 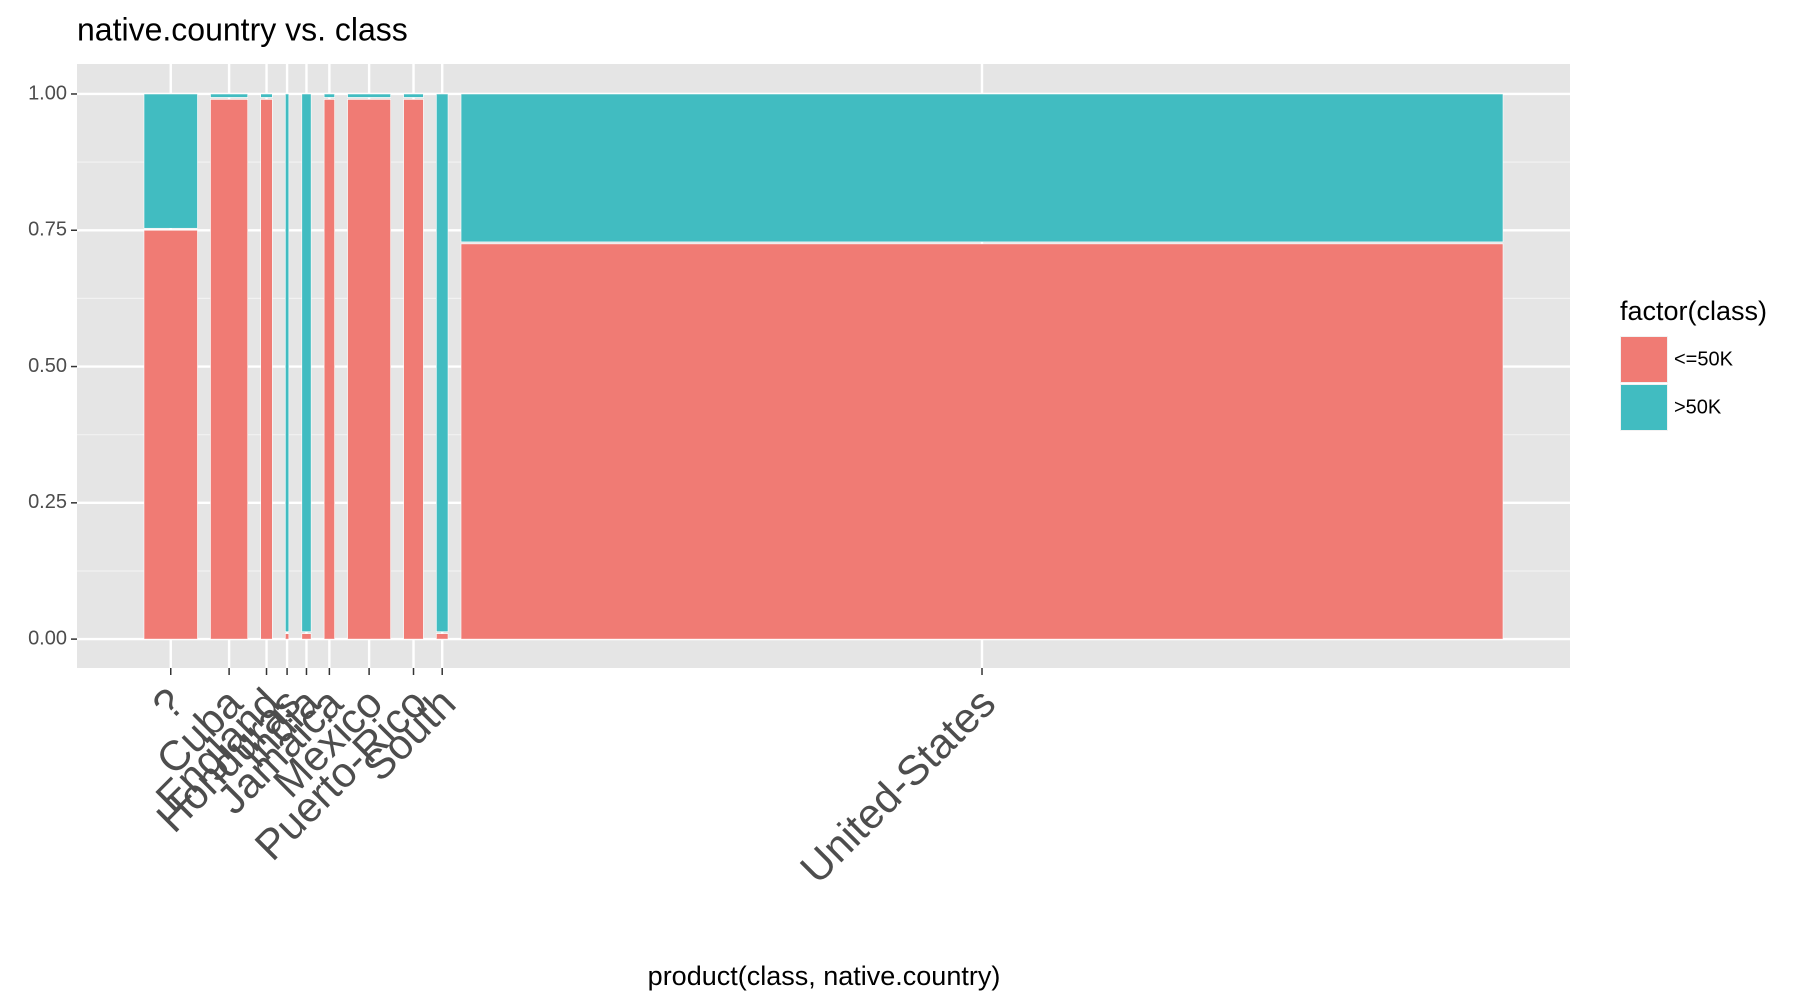 What do you see at coordinates (897, 785) in the screenshot?
I see `x-tick-label: United-States` at bounding box center [897, 785].